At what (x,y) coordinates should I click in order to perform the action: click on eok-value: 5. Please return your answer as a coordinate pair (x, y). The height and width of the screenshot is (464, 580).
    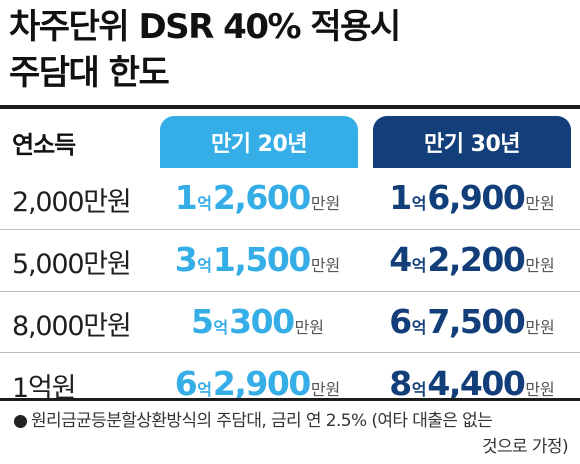
    Looking at the image, I should click on (202, 321).